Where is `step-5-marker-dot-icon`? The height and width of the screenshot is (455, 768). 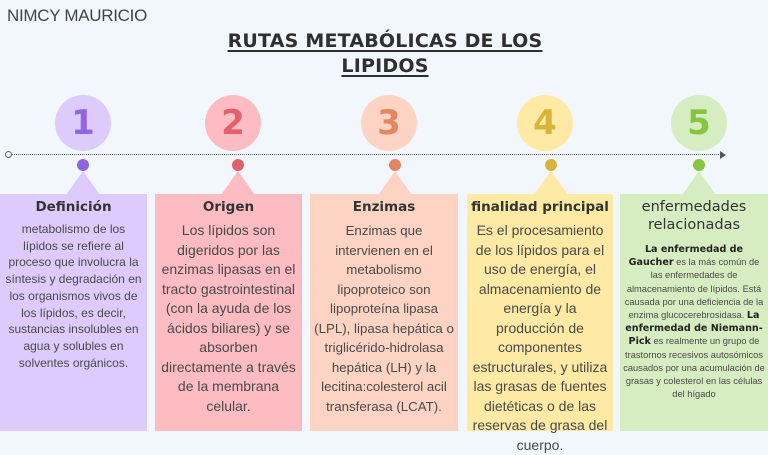
step-5-marker-dot-icon is located at coordinates (699, 165).